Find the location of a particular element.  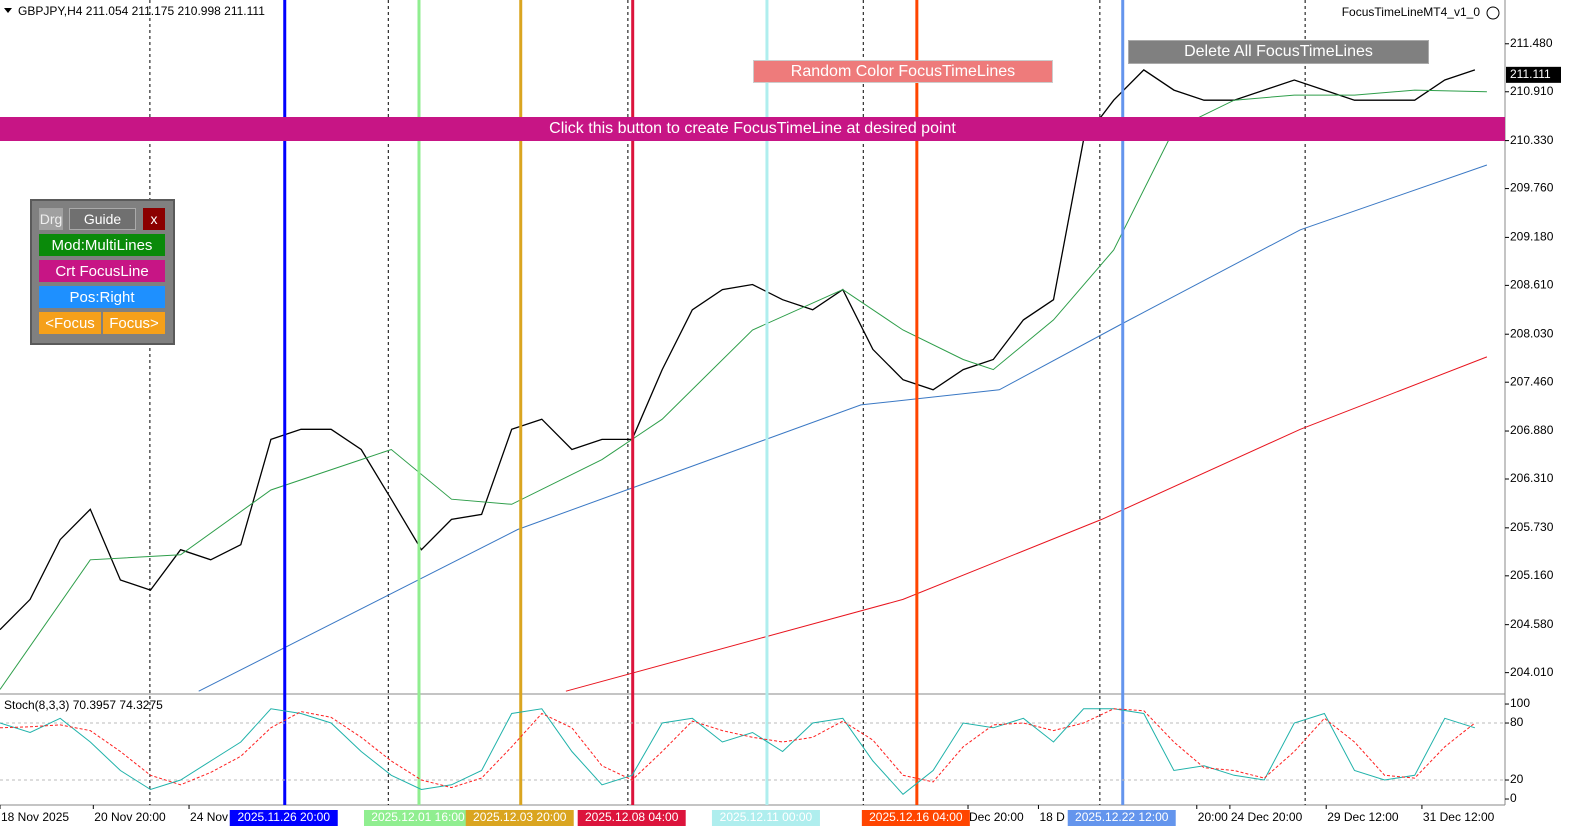

create-line-button: Crt FocusLine is located at coordinates (102, 271).